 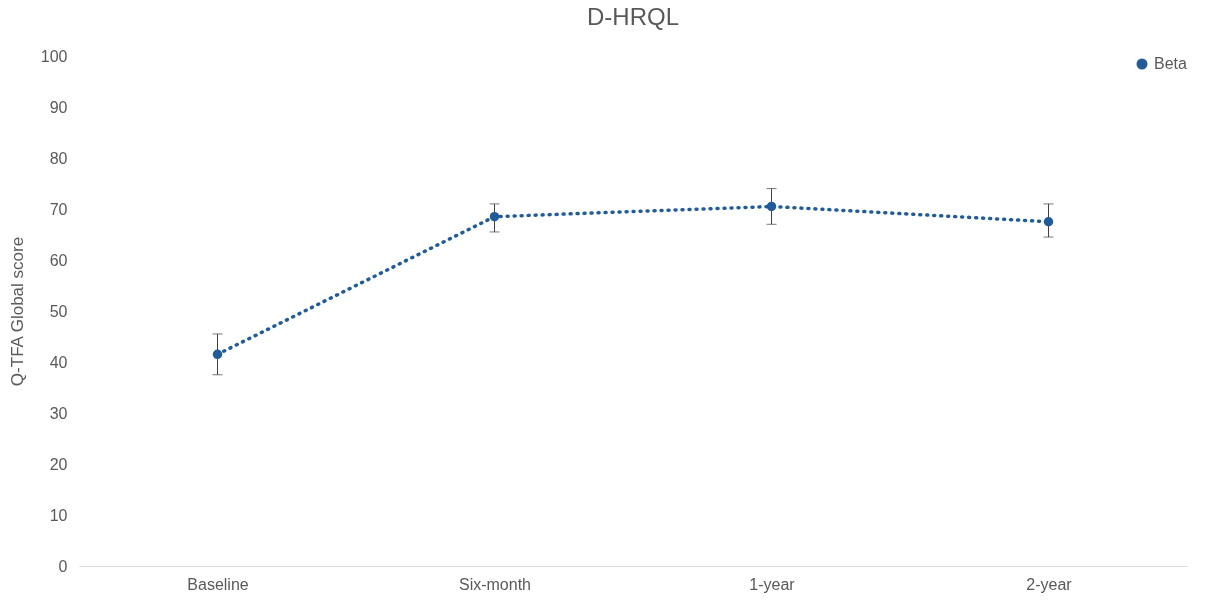 What do you see at coordinates (218, 584) in the screenshot?
I see `x-tick-label: Baseline` at bounding box center [218, 584].